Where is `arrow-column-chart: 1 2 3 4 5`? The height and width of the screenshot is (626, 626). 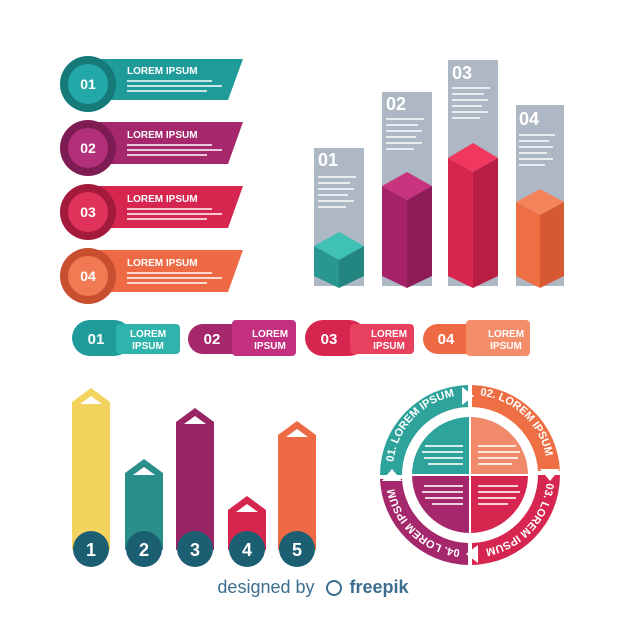 arrow-column-chart: 1 2 3 4 5 is located at coordinates (194, 477).